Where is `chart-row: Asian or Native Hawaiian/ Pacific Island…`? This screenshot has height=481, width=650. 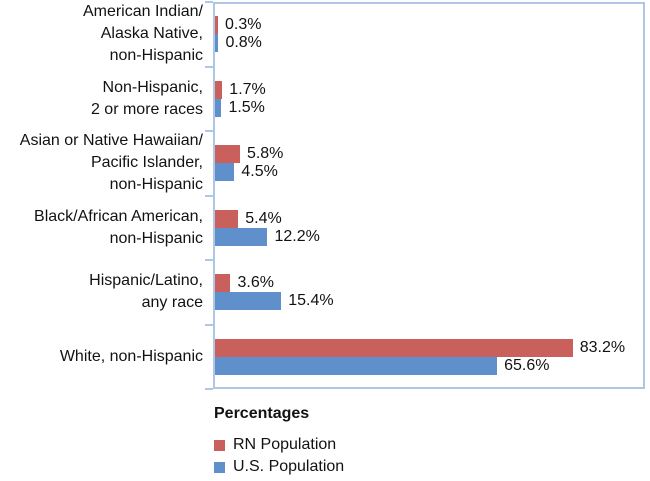 chart-row: Asian or Native Hawaiian/ Pacific Island… is located at coordinates (325, 163).